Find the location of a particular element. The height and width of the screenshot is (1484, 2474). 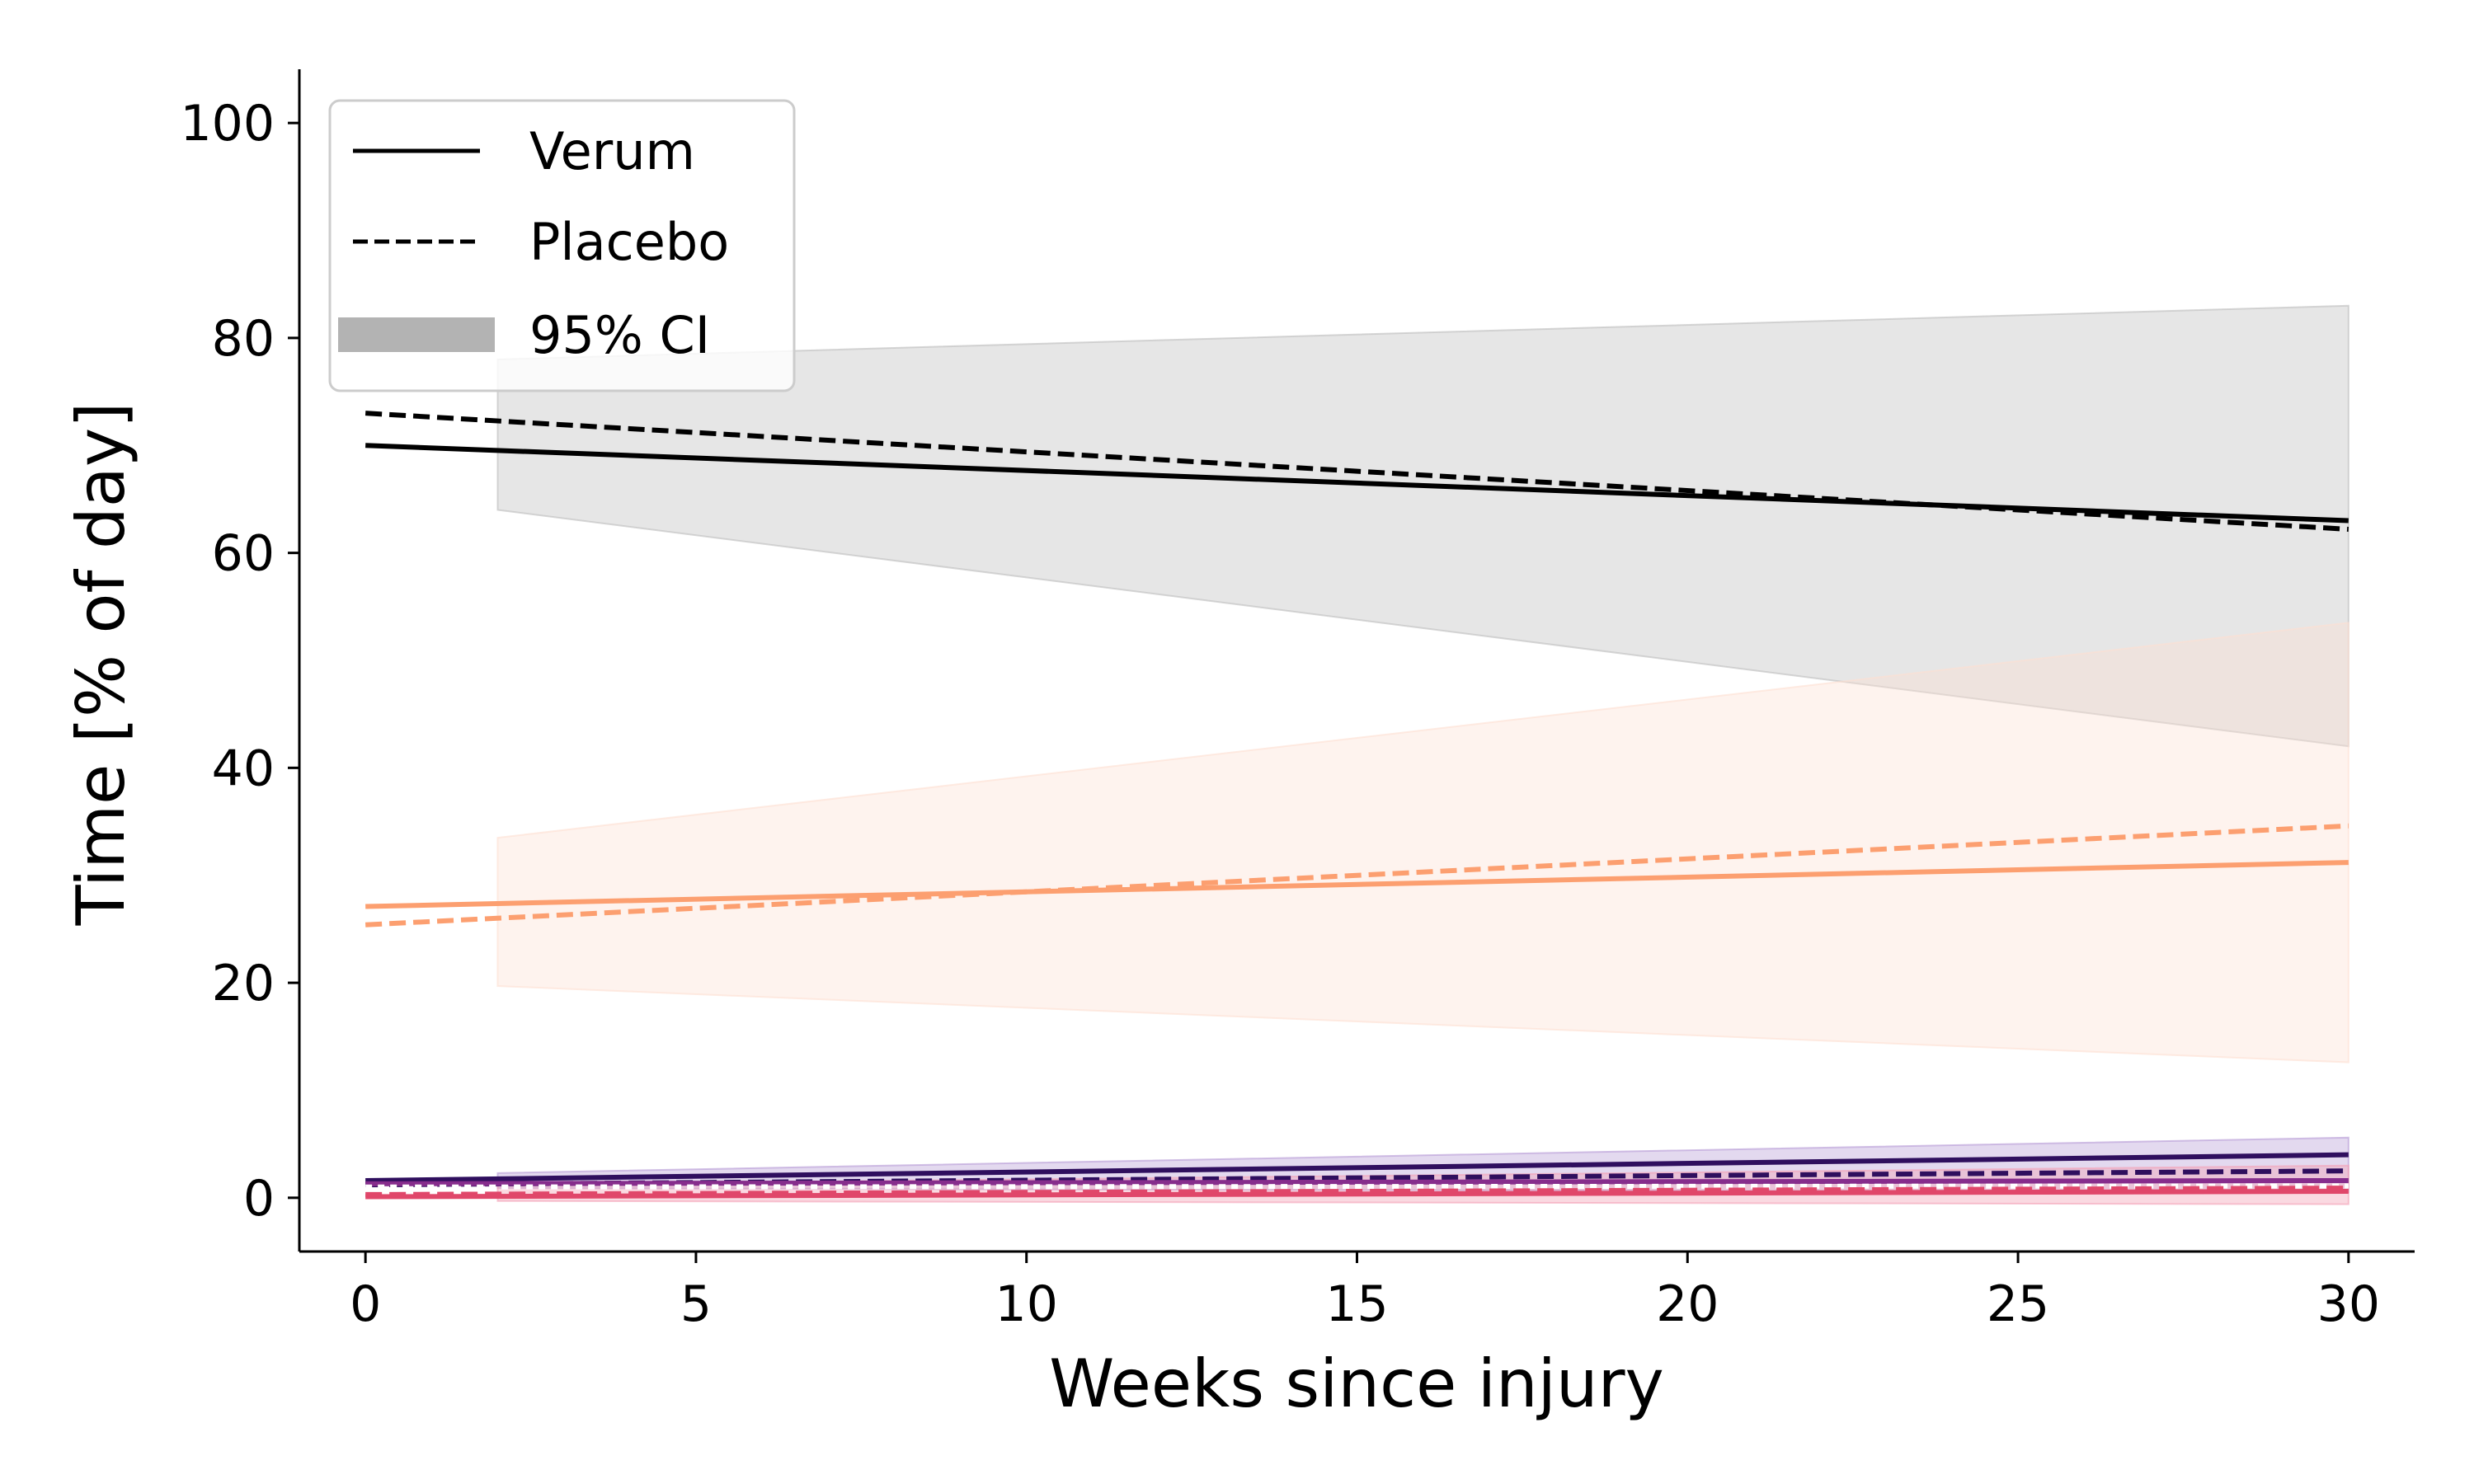

legend-label-placebo: Placebo is located at coordinates (629, 242).